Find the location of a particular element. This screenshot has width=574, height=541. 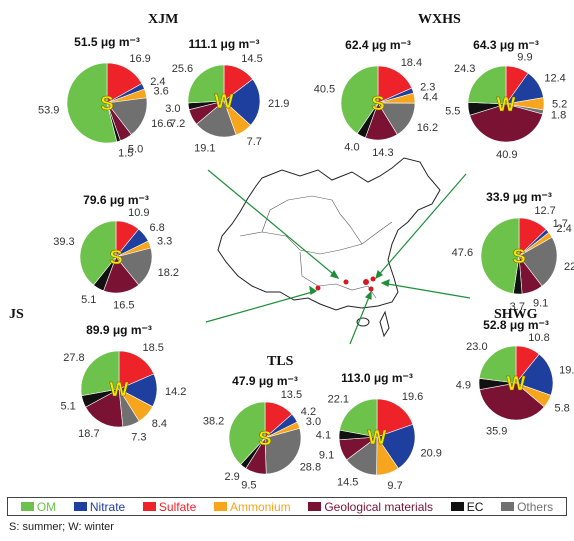

pie-js-w: 18.5 14.2 8.4 7.3 18.7 5.1 27.8 W 89.9 μg m⁻³ is located at coordinates (124, 383).